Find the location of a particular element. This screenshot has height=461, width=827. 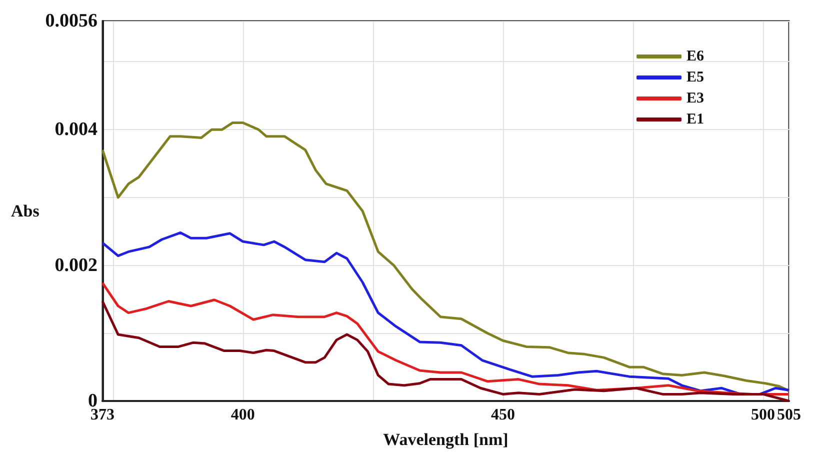

y-tick-label: 0.004 is located at coordinates (76, 129).